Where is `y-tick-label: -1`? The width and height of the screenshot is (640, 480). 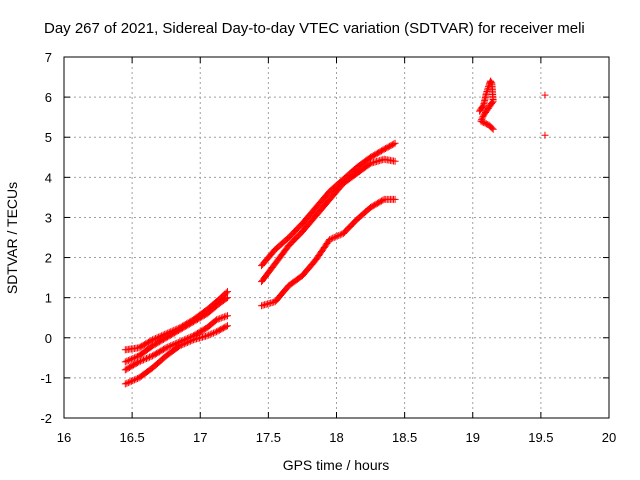
y-tick-label: -1 is located at coordinates (46, 378).